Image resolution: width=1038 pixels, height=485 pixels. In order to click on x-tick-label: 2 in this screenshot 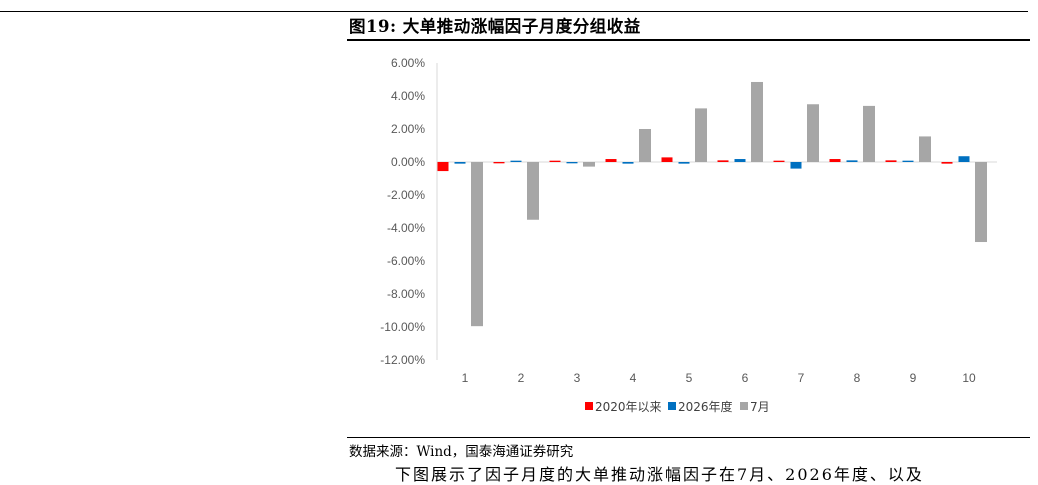, I will do `click(521, 378)`.